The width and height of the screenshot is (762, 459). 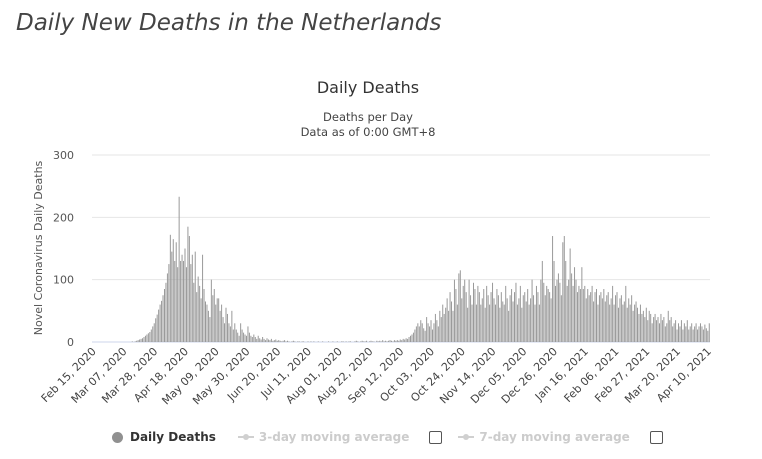 What do you see at coordinates (656, 437) in the screenshot?
I see `toggle-7-day-average-checkbox` at bounding box center [656, 437].